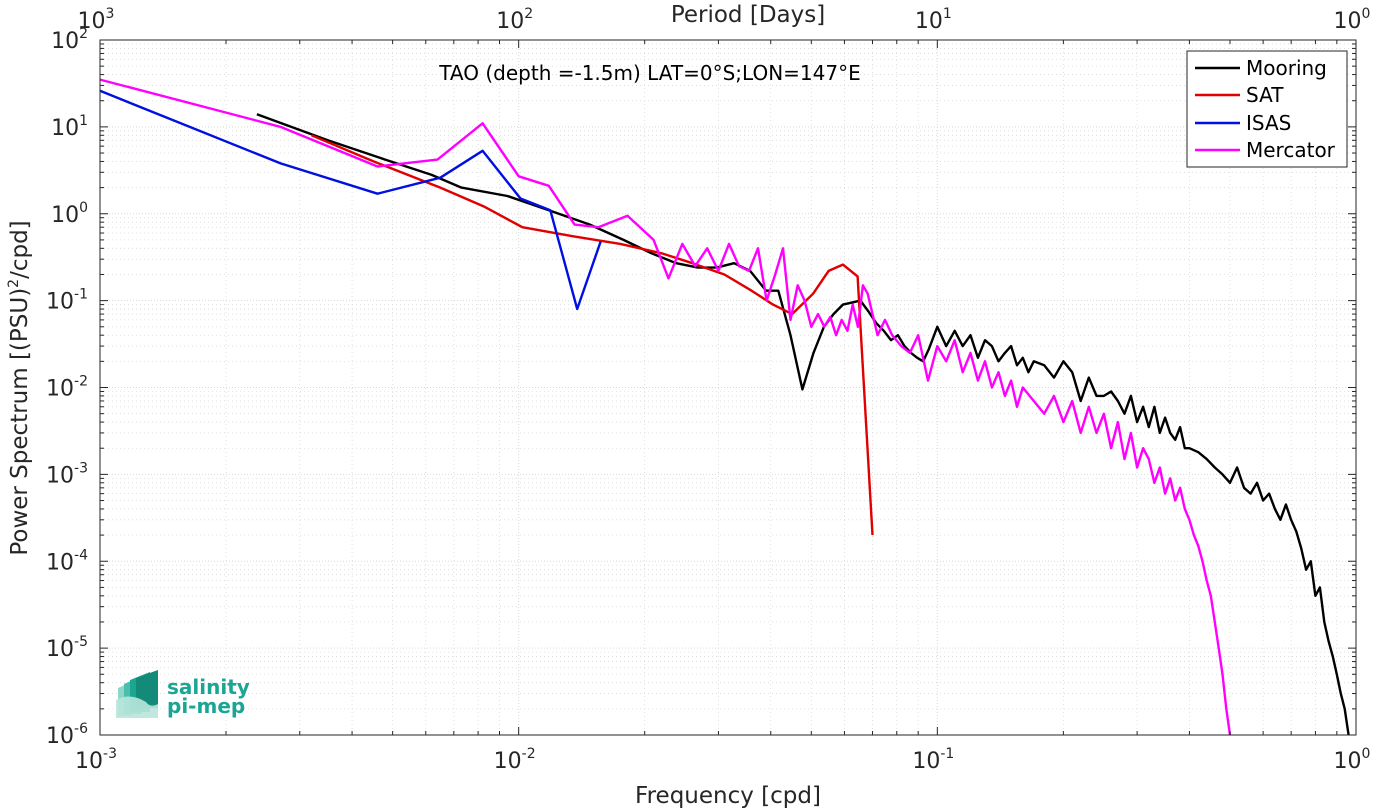 The image size is (1383, 809). Describe the element at coordinates (110, 14) in the screenshot. I see `x2-tick-label-exponent: 3` at that location.